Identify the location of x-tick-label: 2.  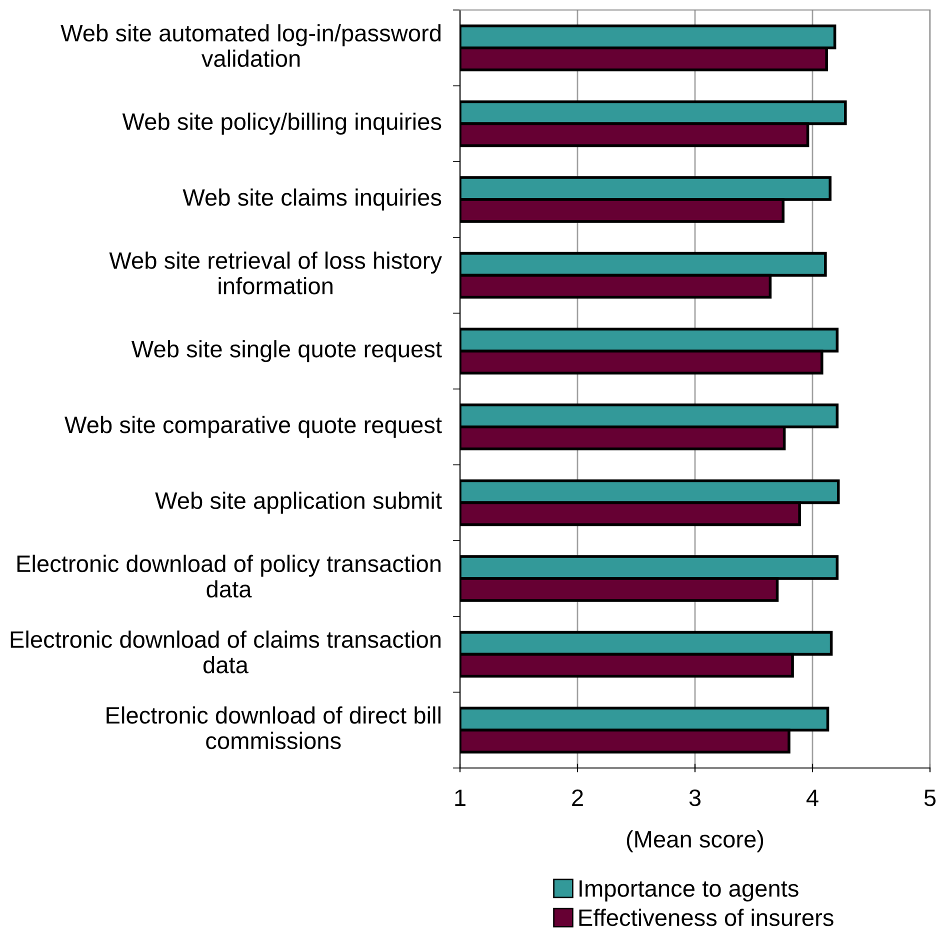
(577, 797).